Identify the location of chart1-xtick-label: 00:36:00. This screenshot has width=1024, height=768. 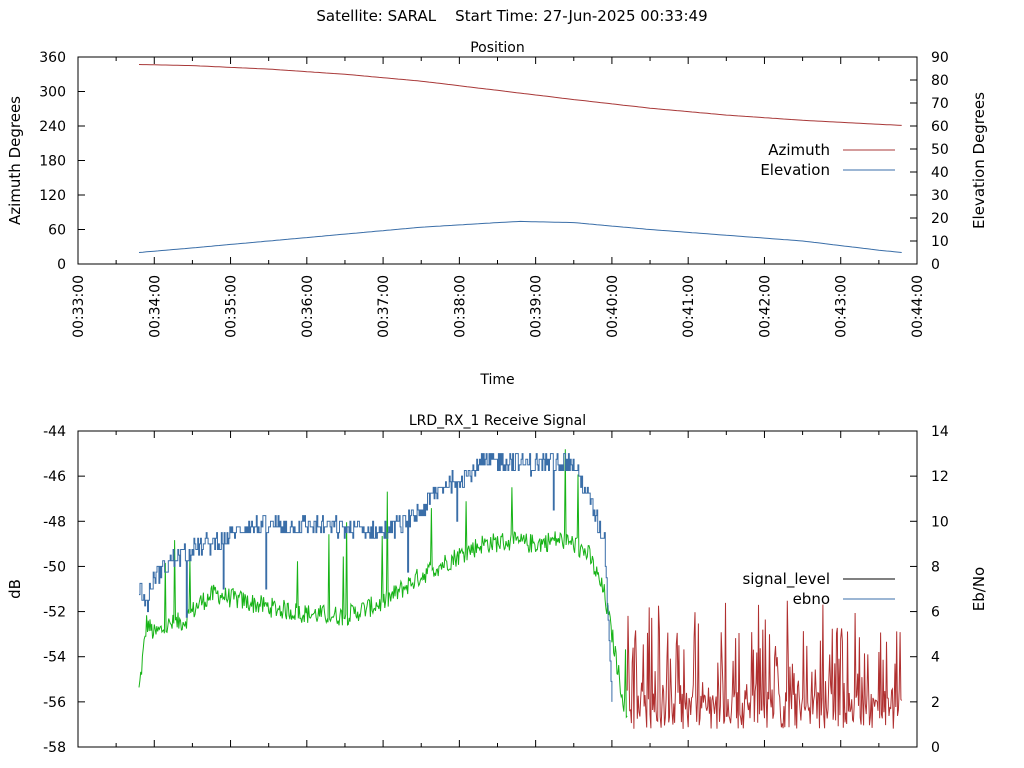
(308, 306).